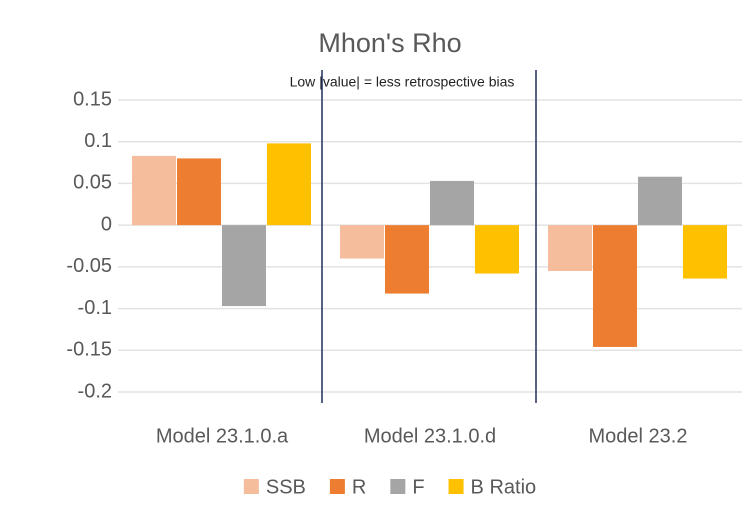 The width and height of the screenshot is (744, 505). Describe the element at coordinates (98, 141) in the screenshot. I see `y-tick-label: 0.1` at that location.